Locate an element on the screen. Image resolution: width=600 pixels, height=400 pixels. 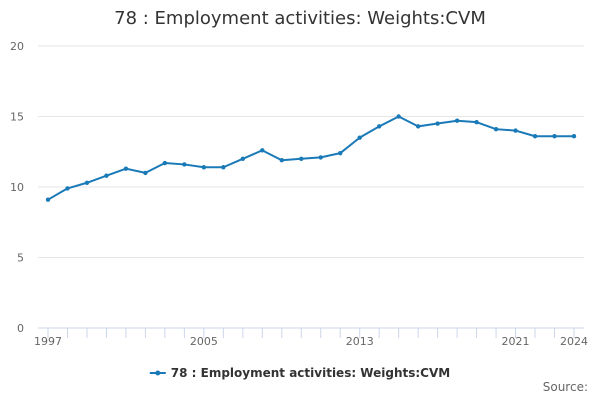
x-tick-label-1997: 1997 is located at coordinates (48, 341).